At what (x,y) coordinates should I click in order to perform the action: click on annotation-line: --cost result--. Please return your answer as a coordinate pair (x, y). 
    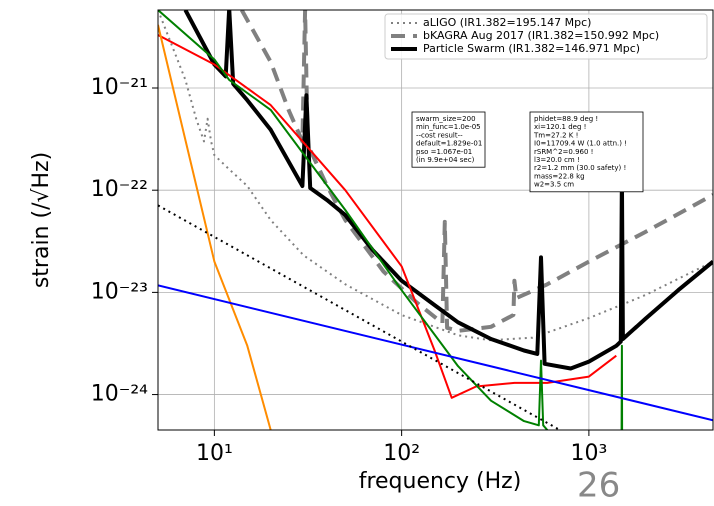
    Looking at the image, I should click on (439, 135).